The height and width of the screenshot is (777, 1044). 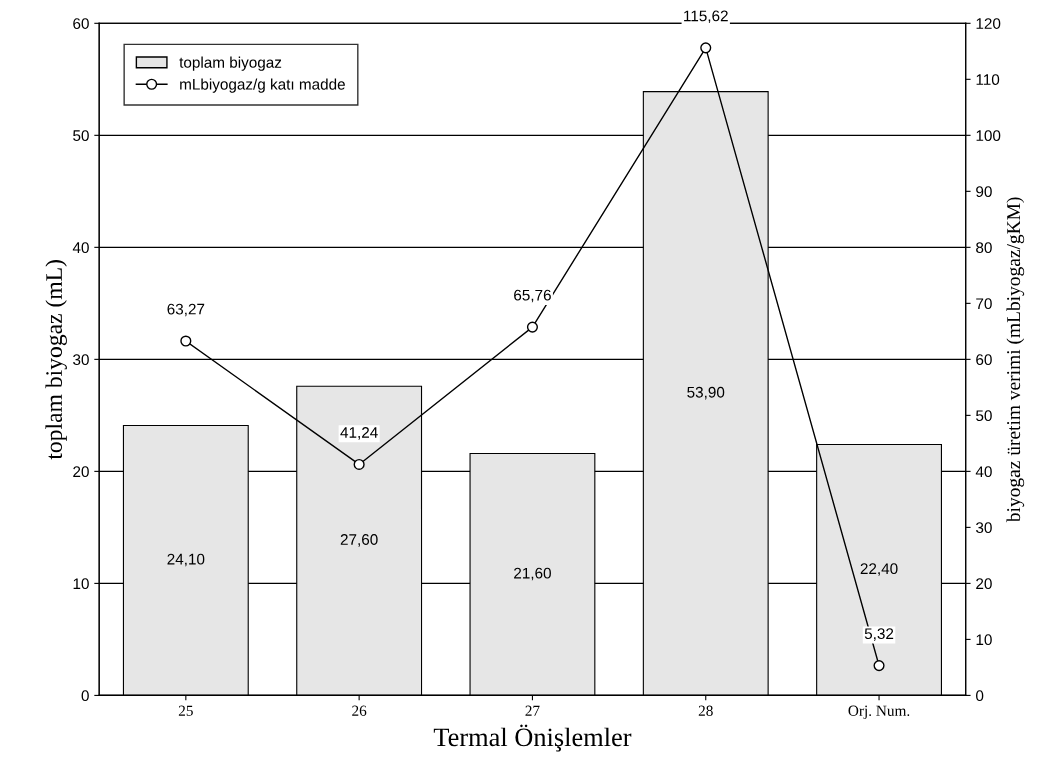 What do you see at coordinates (1015, 360) in the screenshot?
I see `y2-axis-title: biyogaz üretim verimi (mLbiyogaz/gKM)` at bounding box center [1015, 360].